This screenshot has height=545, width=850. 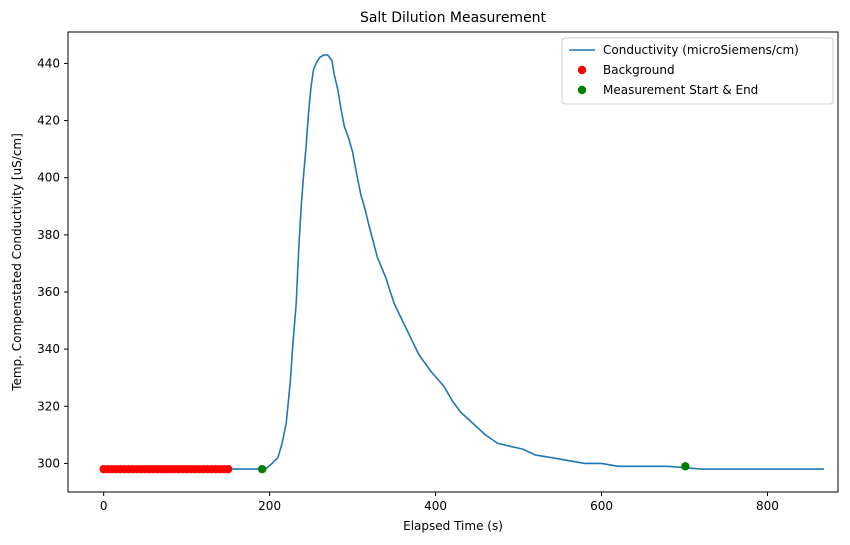 What do you see at coordinates (228, 469) in the screenshot?
I see `background-point` at bounding box center [228, 469].